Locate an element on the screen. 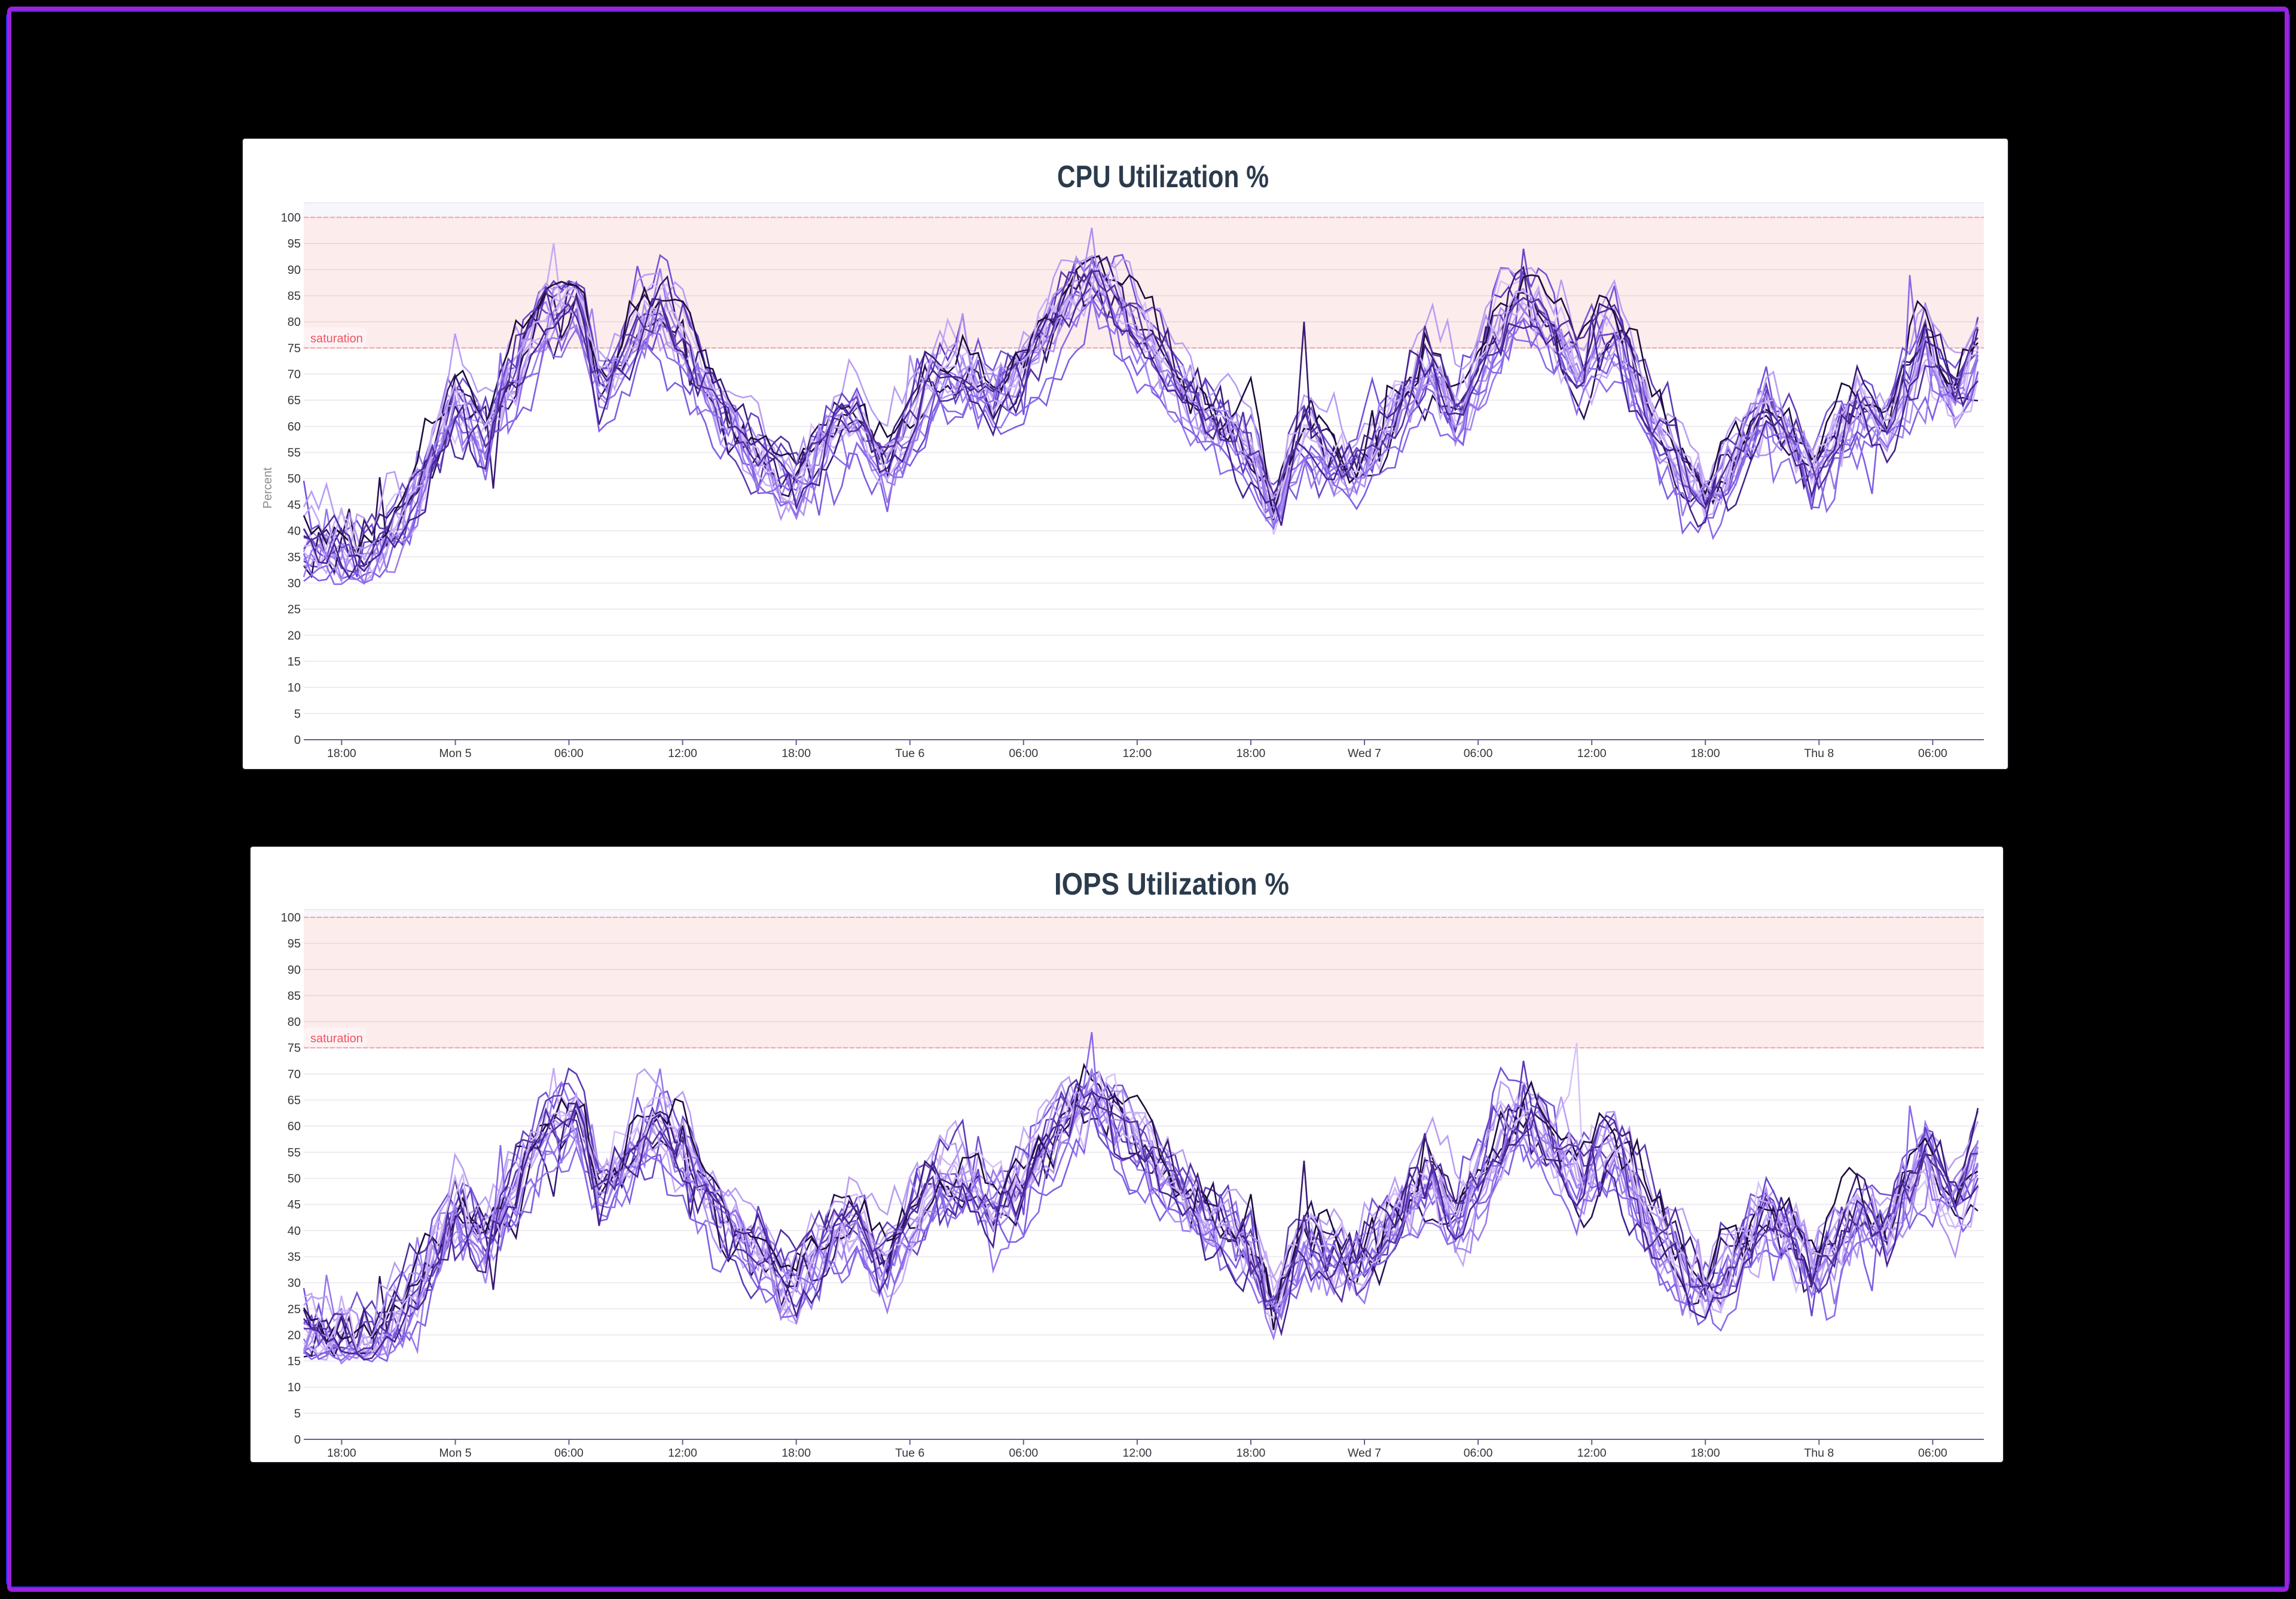 This screenshot has width=2296, height=1599. svg-text: CPU Utilization % is located at coordinates (1163, 177).